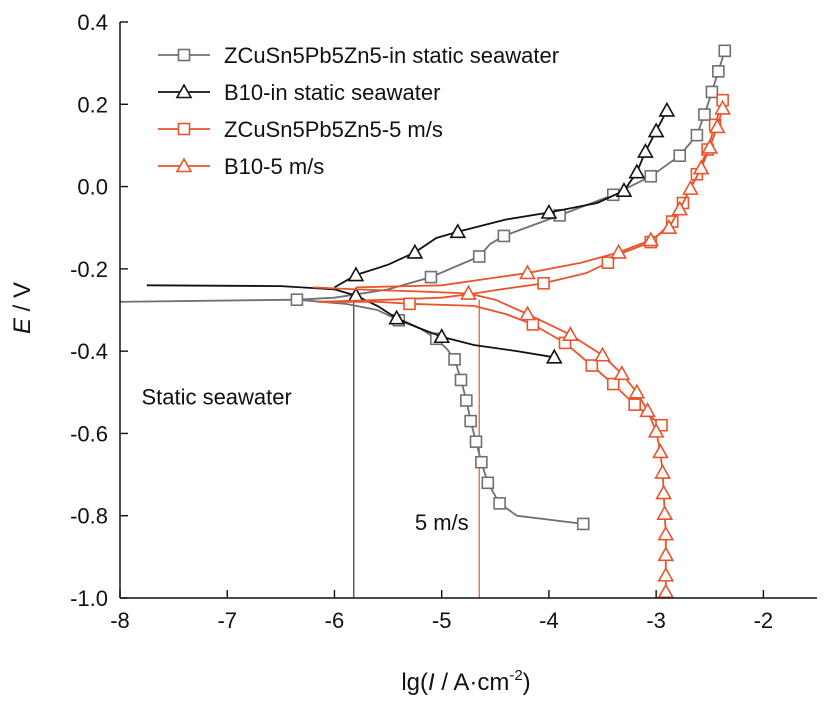  What do you see at coordinates (442, 620) in the screenshot?
I see `x-tick-label: -5` at bounding box center [442, 620].